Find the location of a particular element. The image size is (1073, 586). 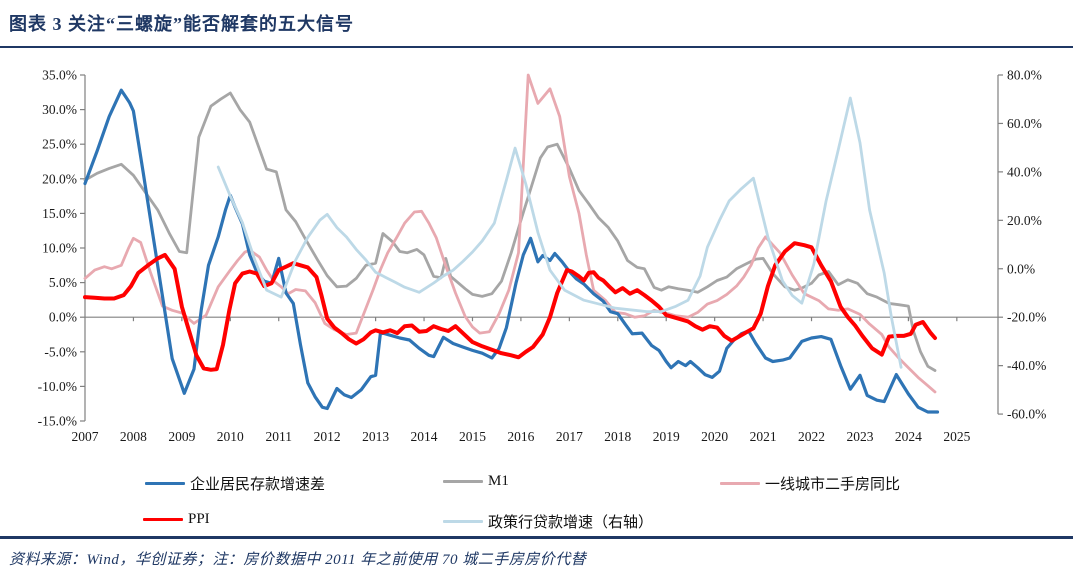

x-tick-label: 2009 is located at coordinates (181, 436).